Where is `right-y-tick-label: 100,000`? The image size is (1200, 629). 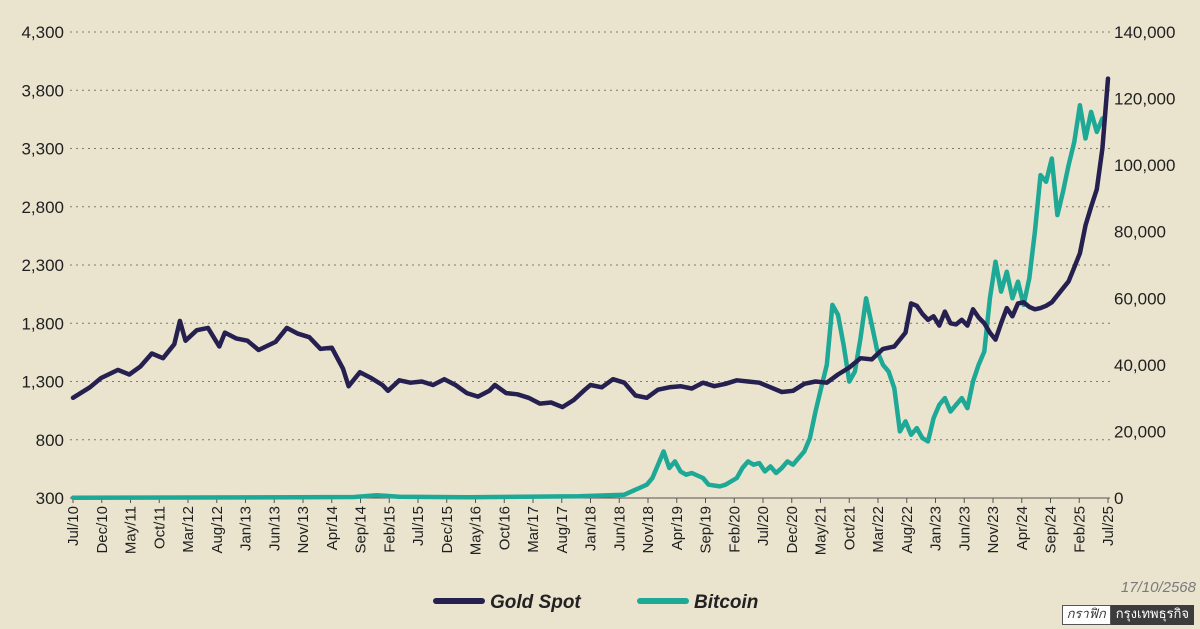
right-y-tick-label: 100,000 is located at coordinates (1144, 165).